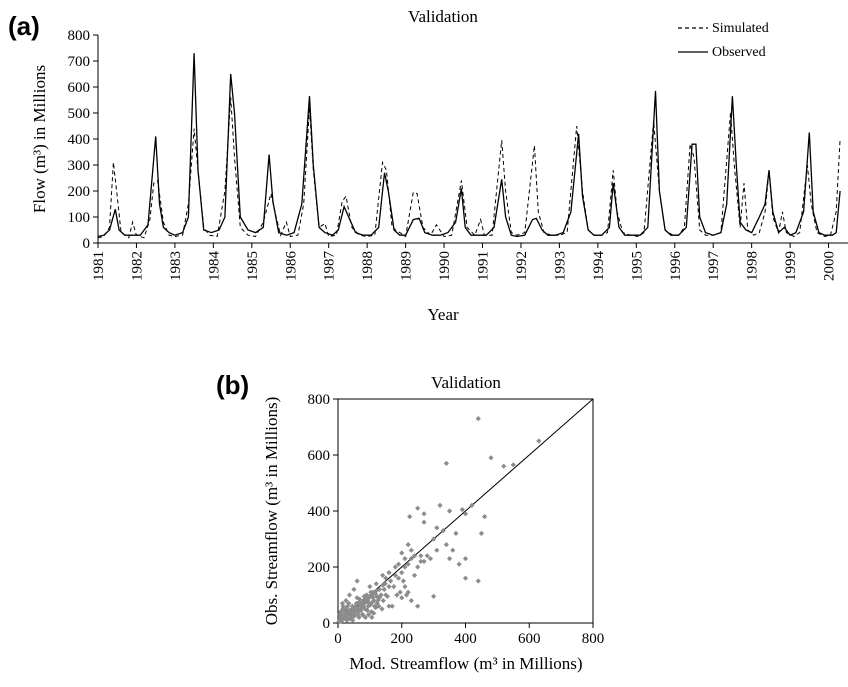 This screenshot has height=687, width=848. I want to click on x-tick-label: 1991, so click(484, 266).